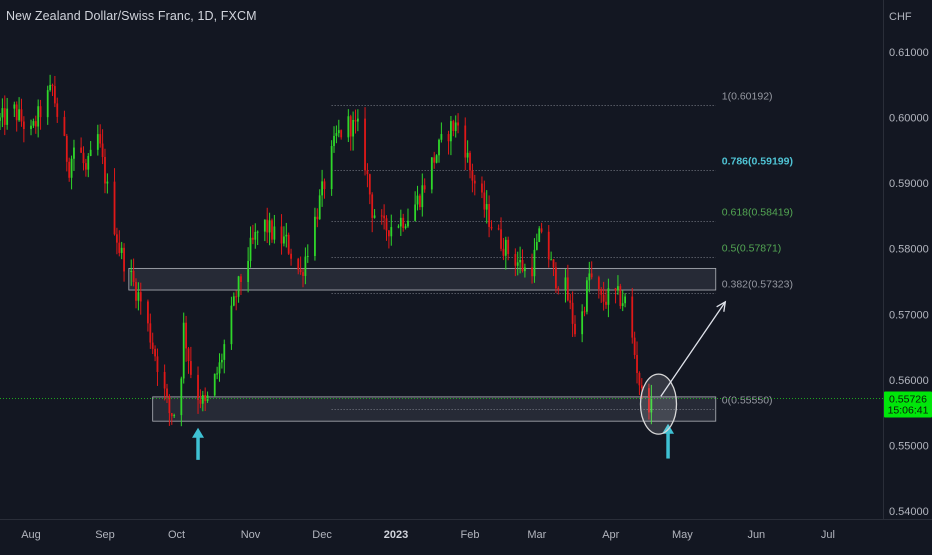  What do you see at coordinates (909, 184) in the screenshot?
I see `y-axis-tick-label: 0.59000` at bounding box center [909, 184].